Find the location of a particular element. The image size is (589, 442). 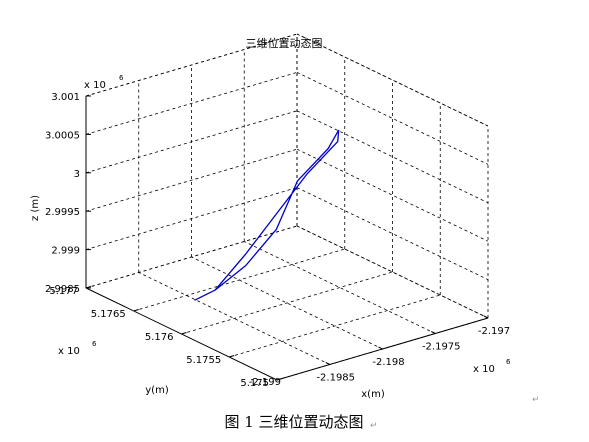

y-tick-label: 5.177 is located at coordinates (63, 291).